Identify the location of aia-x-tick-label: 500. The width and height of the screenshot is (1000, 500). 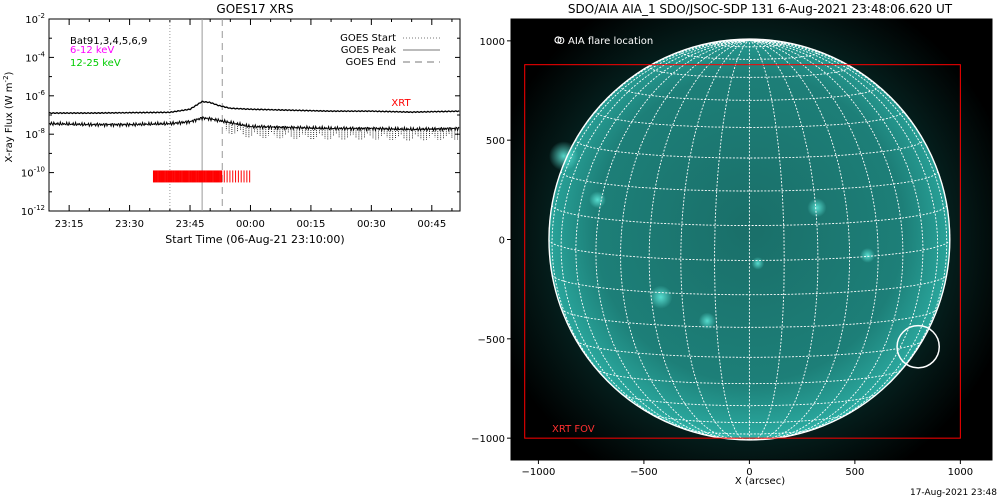
(854, 472).